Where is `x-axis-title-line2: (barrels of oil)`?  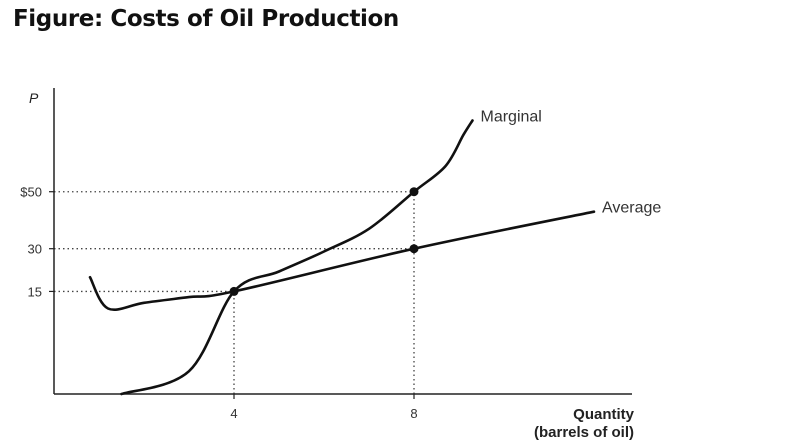
x-axis-title-line2: (barrels of oil) is located at coordinates (584, 432).